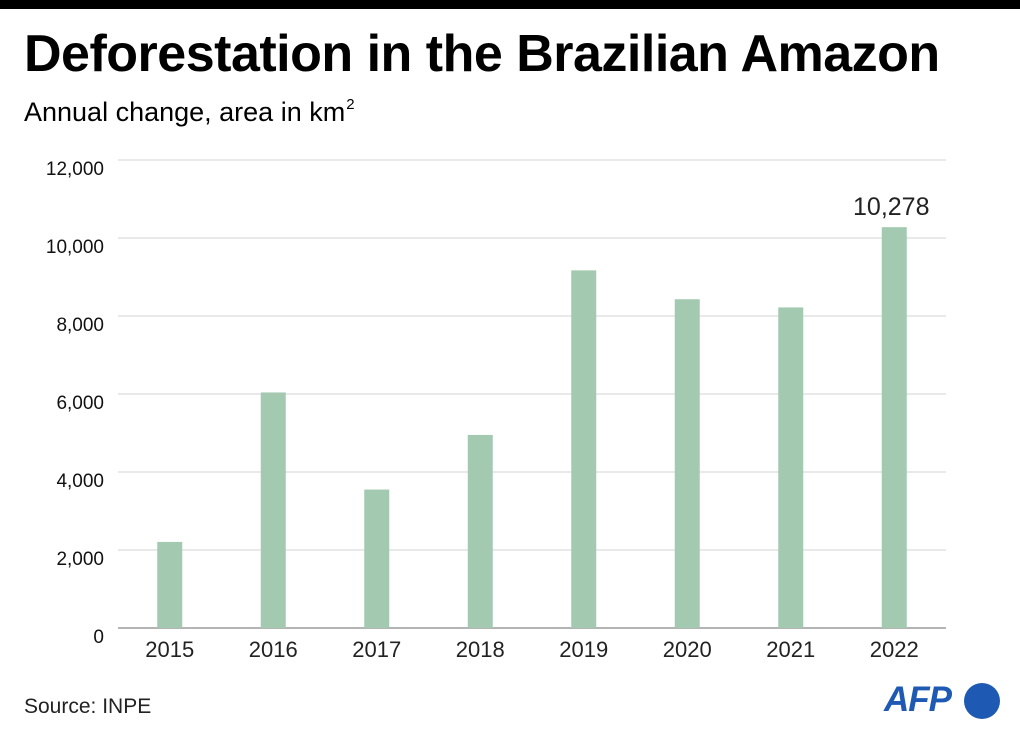 This screenshot has height=736, width=1020. I want to click on x-tick-label: 2017, so click(376, 649).